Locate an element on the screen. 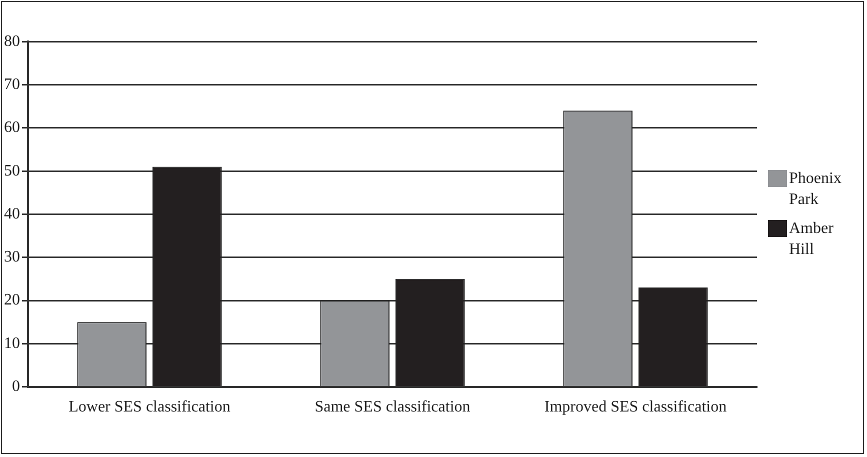  x-tick-label: Improved SES classification is located at coordinates (635, 407).